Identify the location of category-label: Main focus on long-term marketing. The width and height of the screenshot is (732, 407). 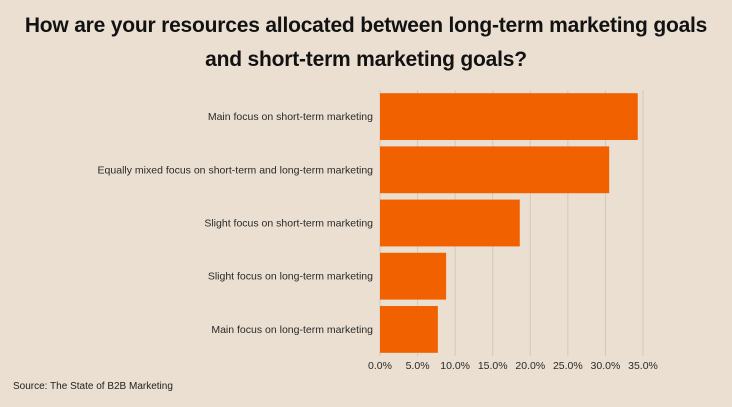
(292, 330).